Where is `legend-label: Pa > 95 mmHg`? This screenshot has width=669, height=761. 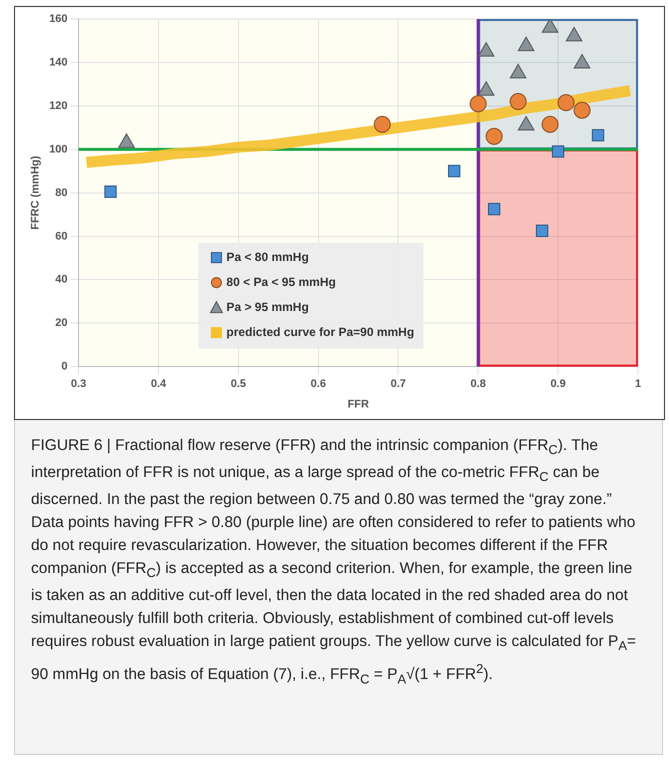
legend-label: Pa > 95 mmHg is located at coordinates (267, 307).